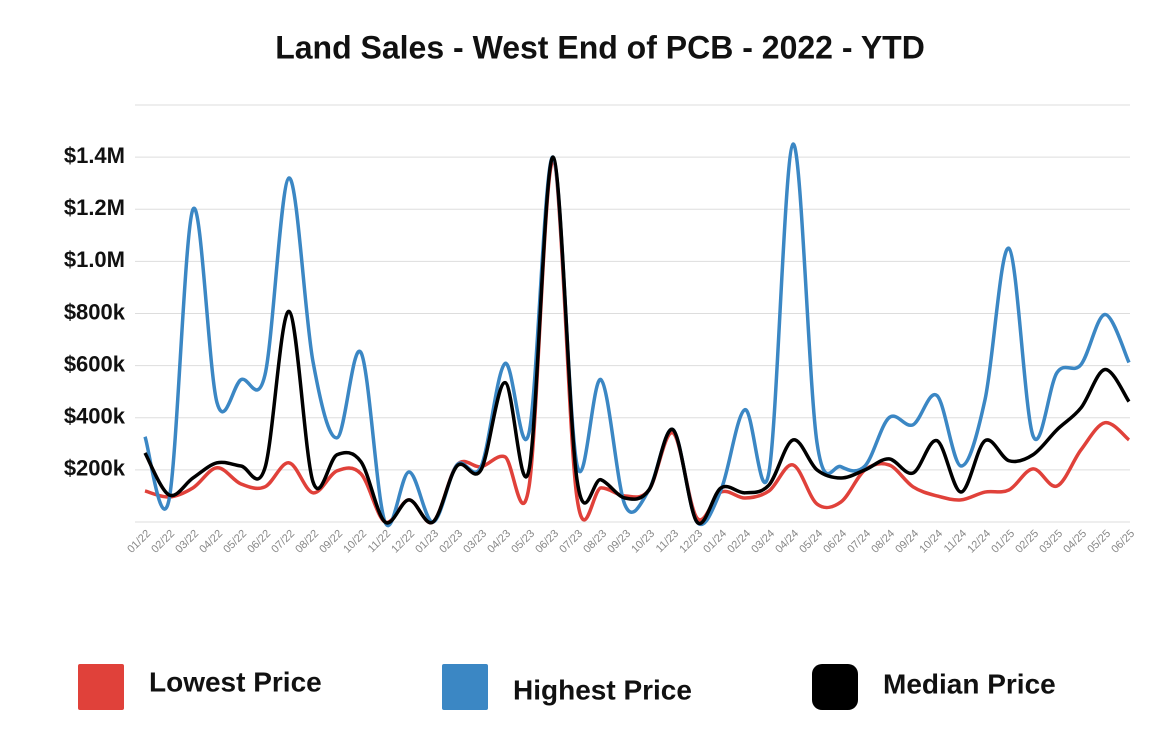 This screenshot has width=1176, height=740. Describe the element at coordinates (859, 542) in the screenshot. I see `x-tick-label: 07/24` at that location.